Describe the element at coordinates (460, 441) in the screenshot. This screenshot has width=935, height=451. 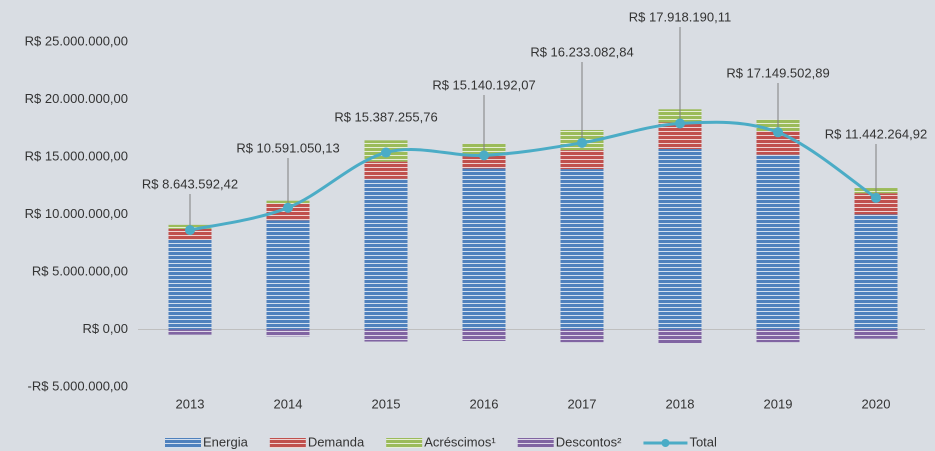
I see `legend-label: Acréscimos¹` at that location.